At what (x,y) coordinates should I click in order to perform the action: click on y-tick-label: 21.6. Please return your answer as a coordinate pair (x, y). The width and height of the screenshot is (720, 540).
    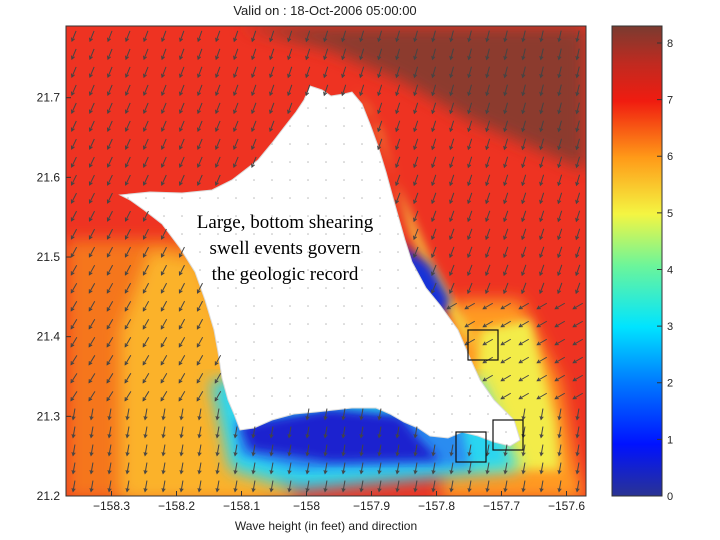
    Looking at the image, I should click on (49, 177).